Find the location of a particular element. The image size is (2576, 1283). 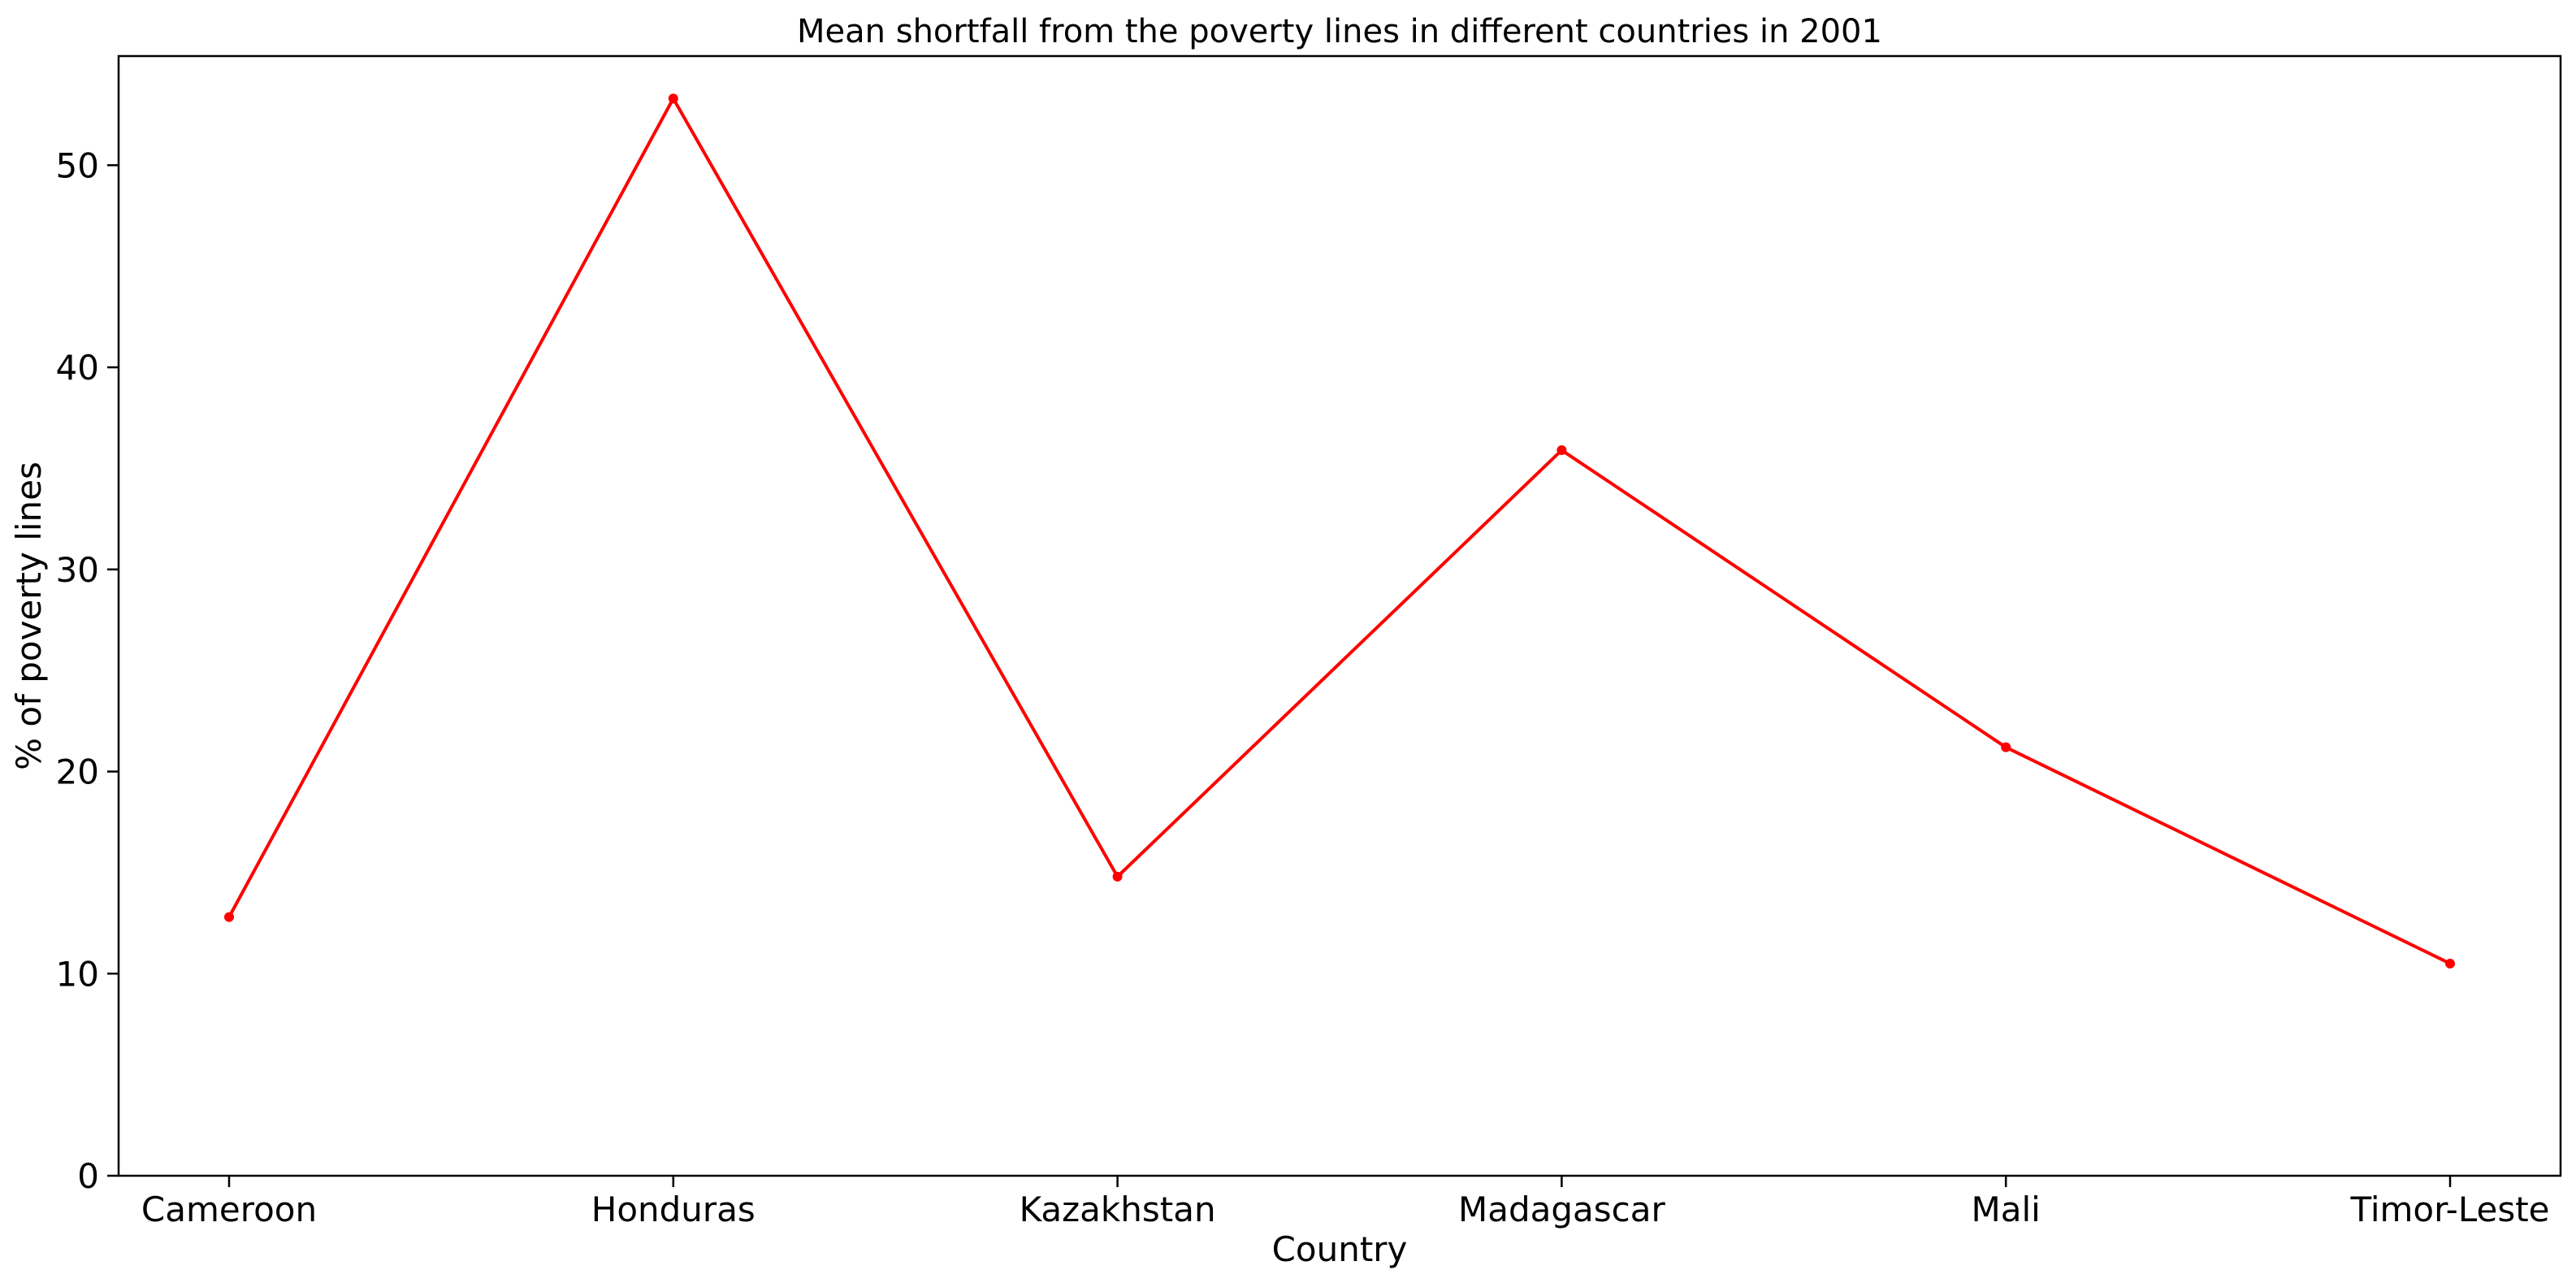

x-tick-label: Timor-Leste is located at coordinates (2449, 1209).